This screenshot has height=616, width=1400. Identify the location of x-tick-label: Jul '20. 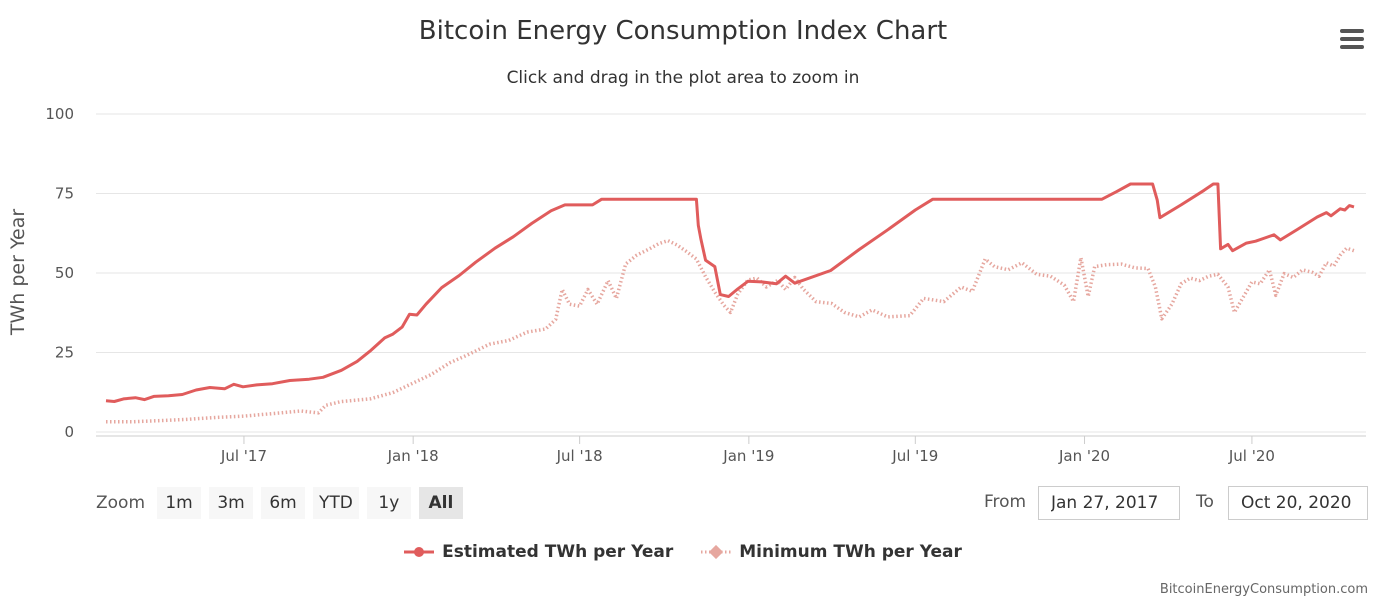
(1251, 456).